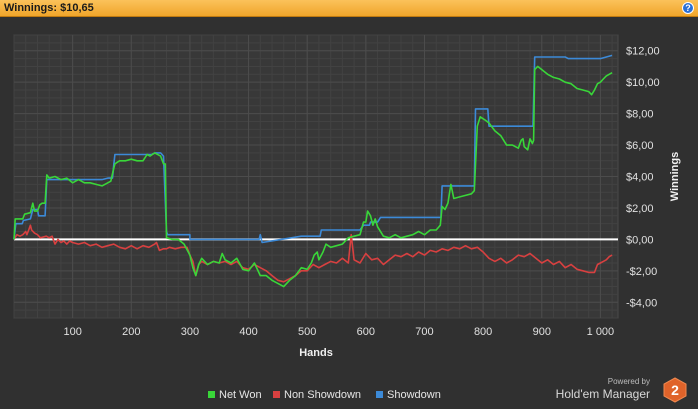 Image resolution: width=698 pixels, height=409 pixels. What do you see at coordinates (211, 394) in the screenshot?
I see `legend-swatch-net-won` at bounding box center [211, 394].